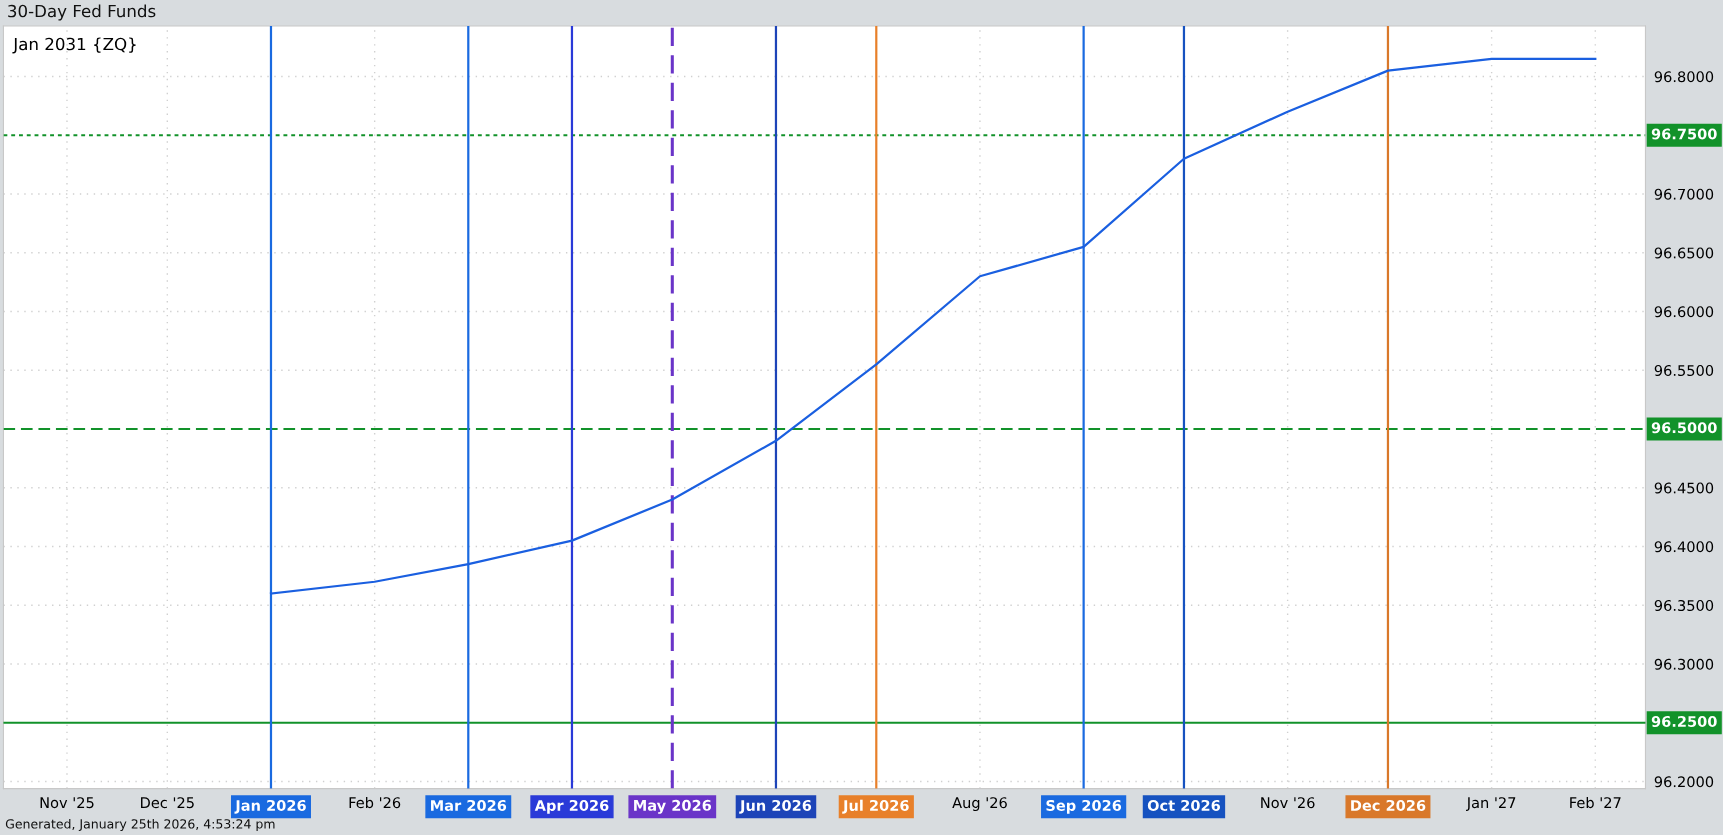 This screenshot has width=1723, height=835. I want to click on ref-line-label: Jun 2026, so click(775, 806).